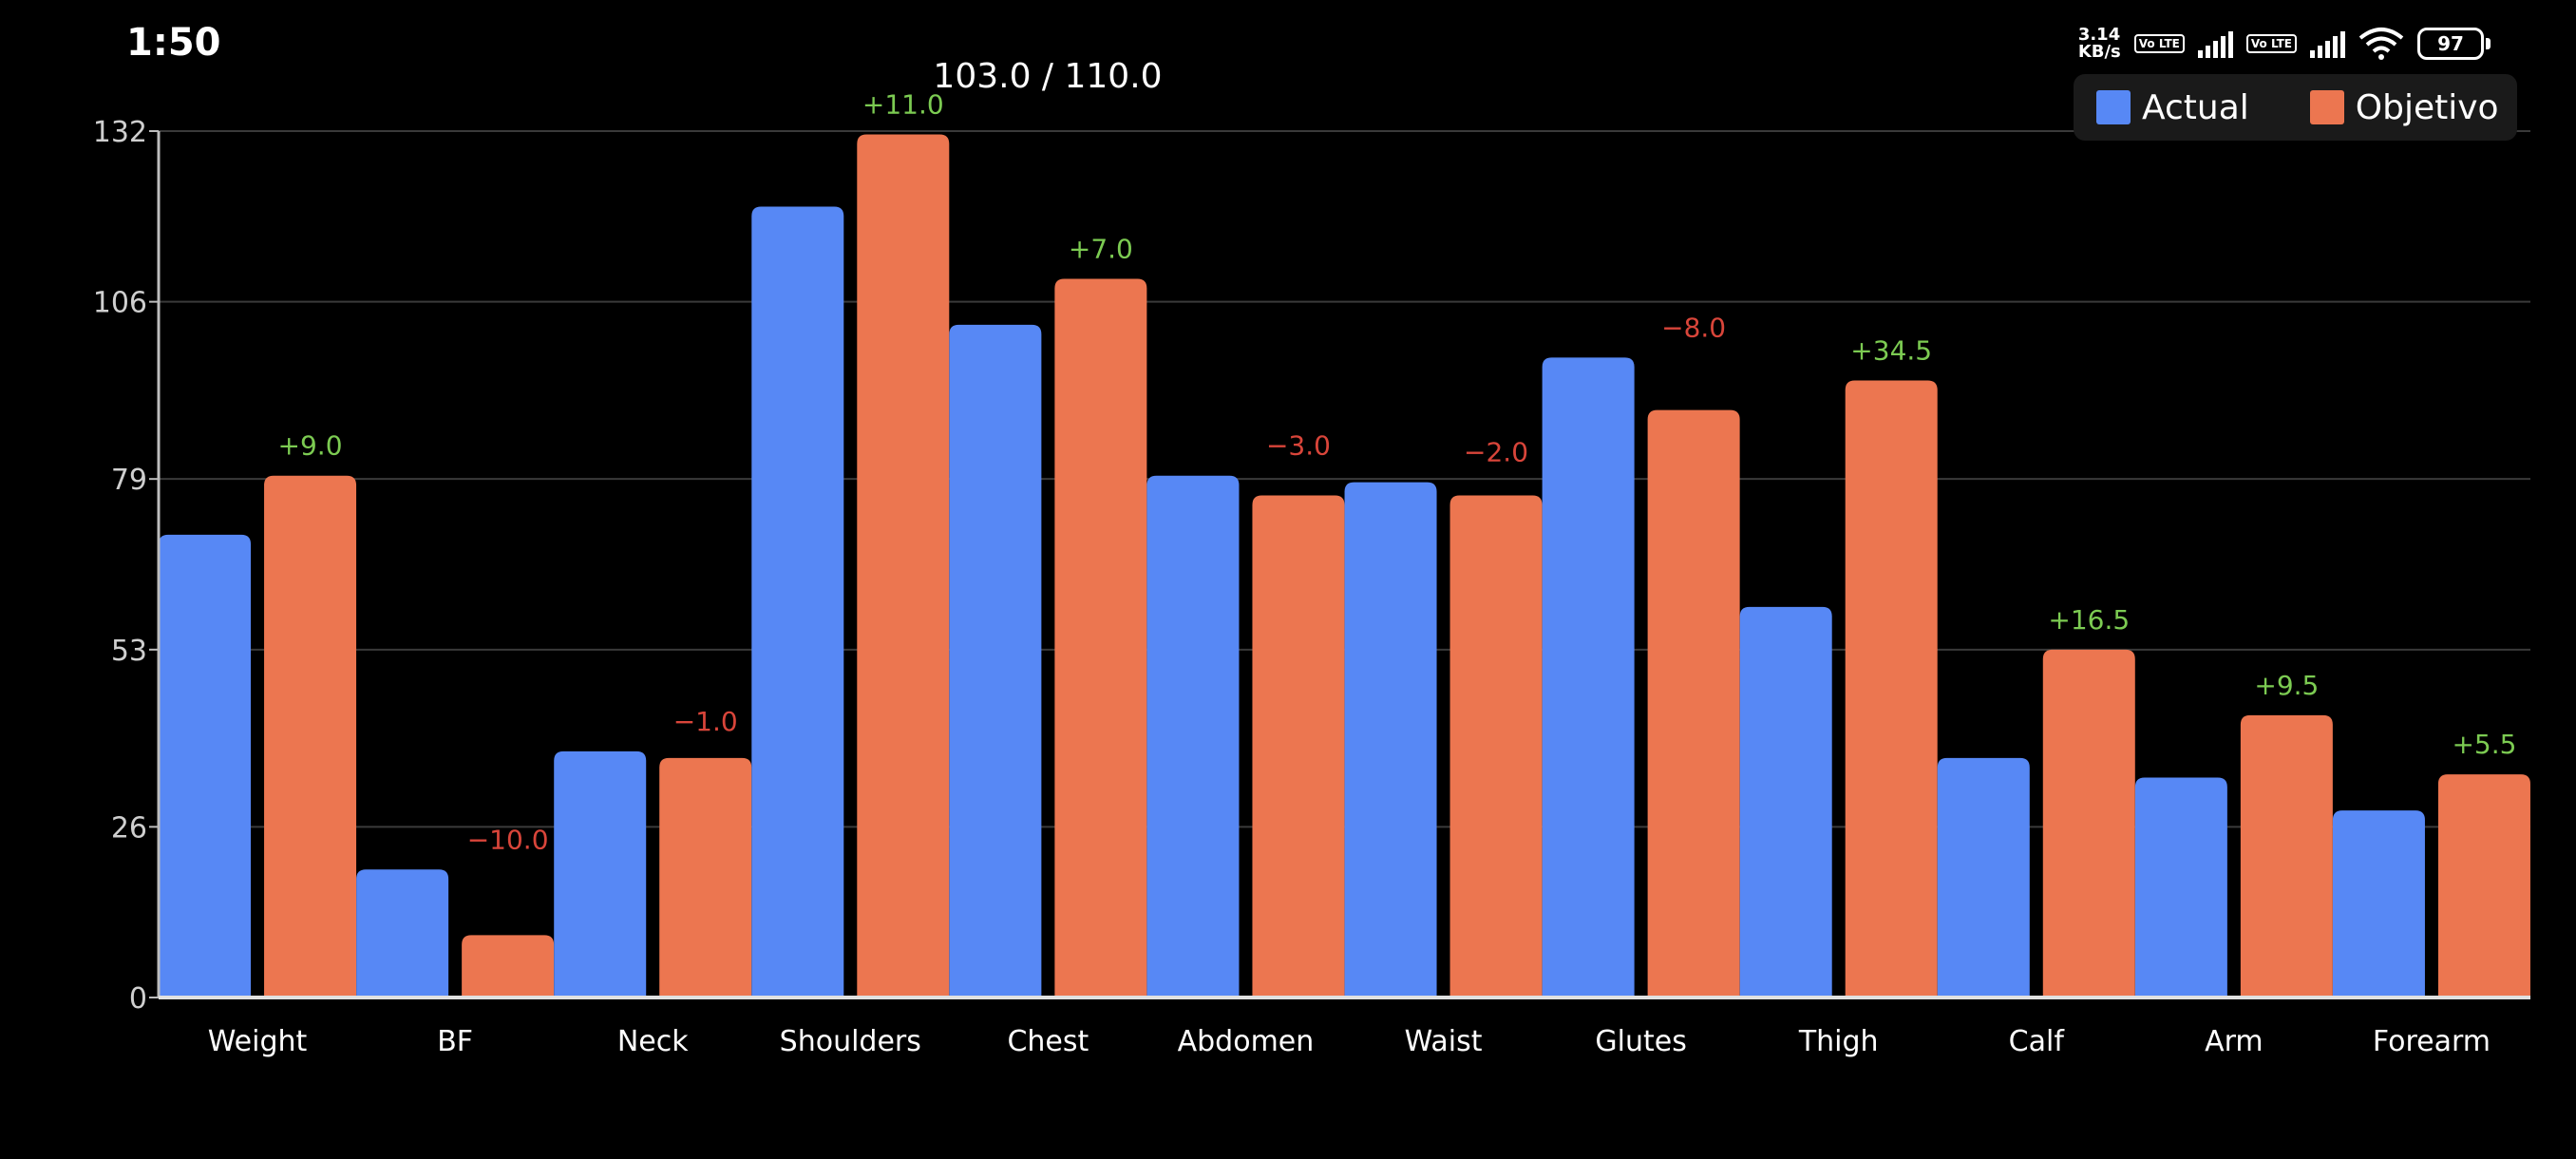 The image size is (2576, 1159). I want to click on bar-actual-neck, so click(600, 874).